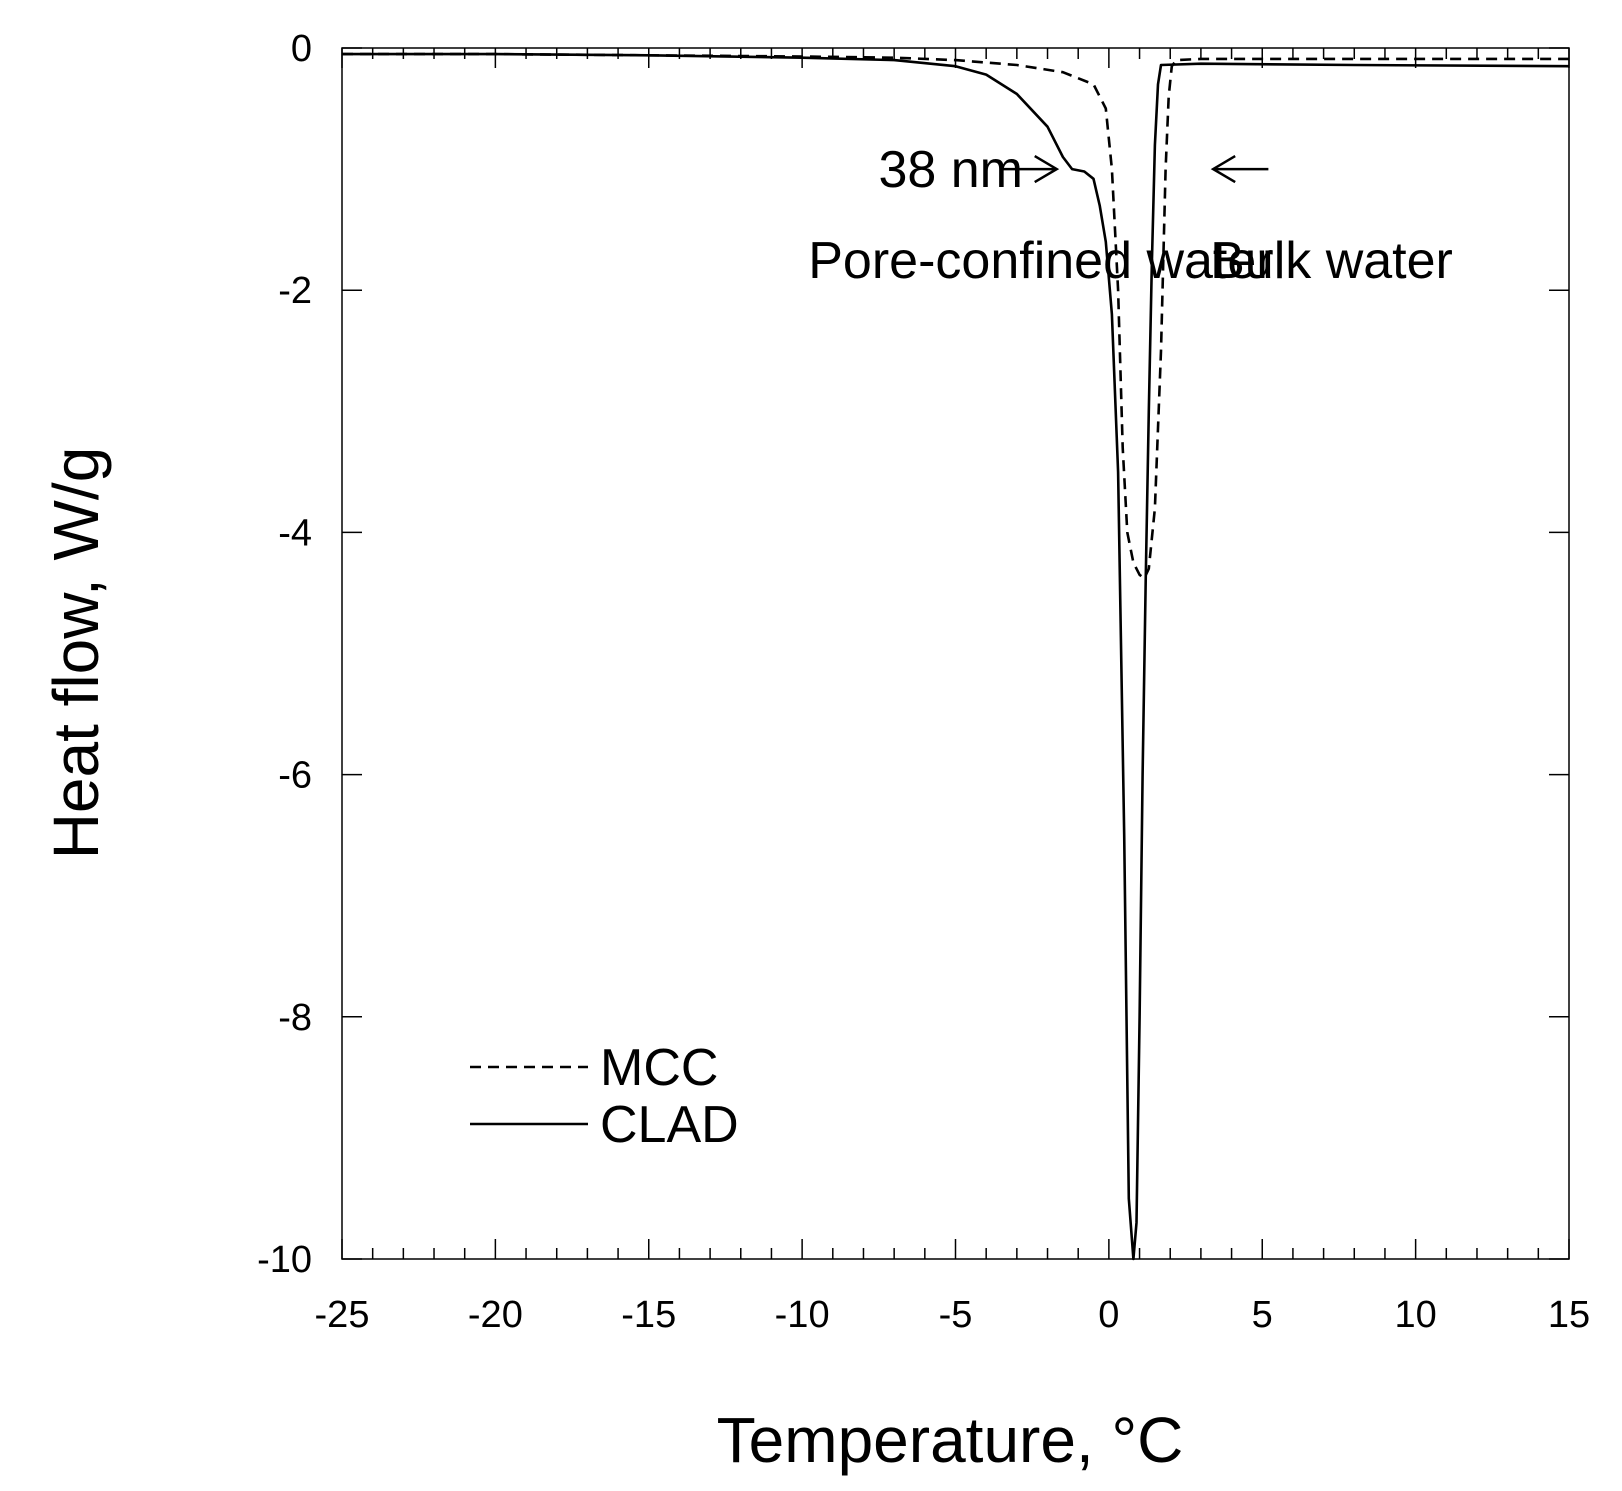  I want to click on legend: MCC CLAD, so click(604, 1096).